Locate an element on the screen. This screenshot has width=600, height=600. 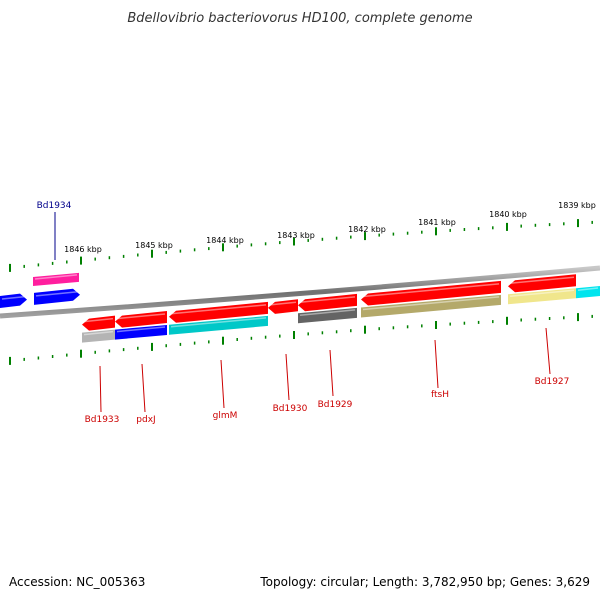
gene-box-glmm is located at coordinates (218, 325).